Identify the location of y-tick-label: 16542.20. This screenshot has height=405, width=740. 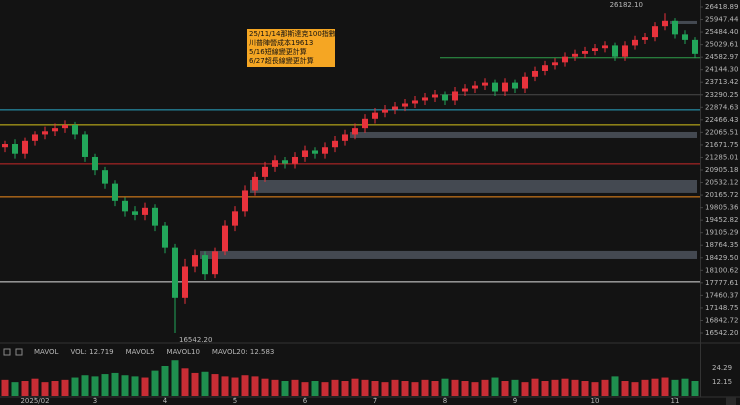
(721, 333).